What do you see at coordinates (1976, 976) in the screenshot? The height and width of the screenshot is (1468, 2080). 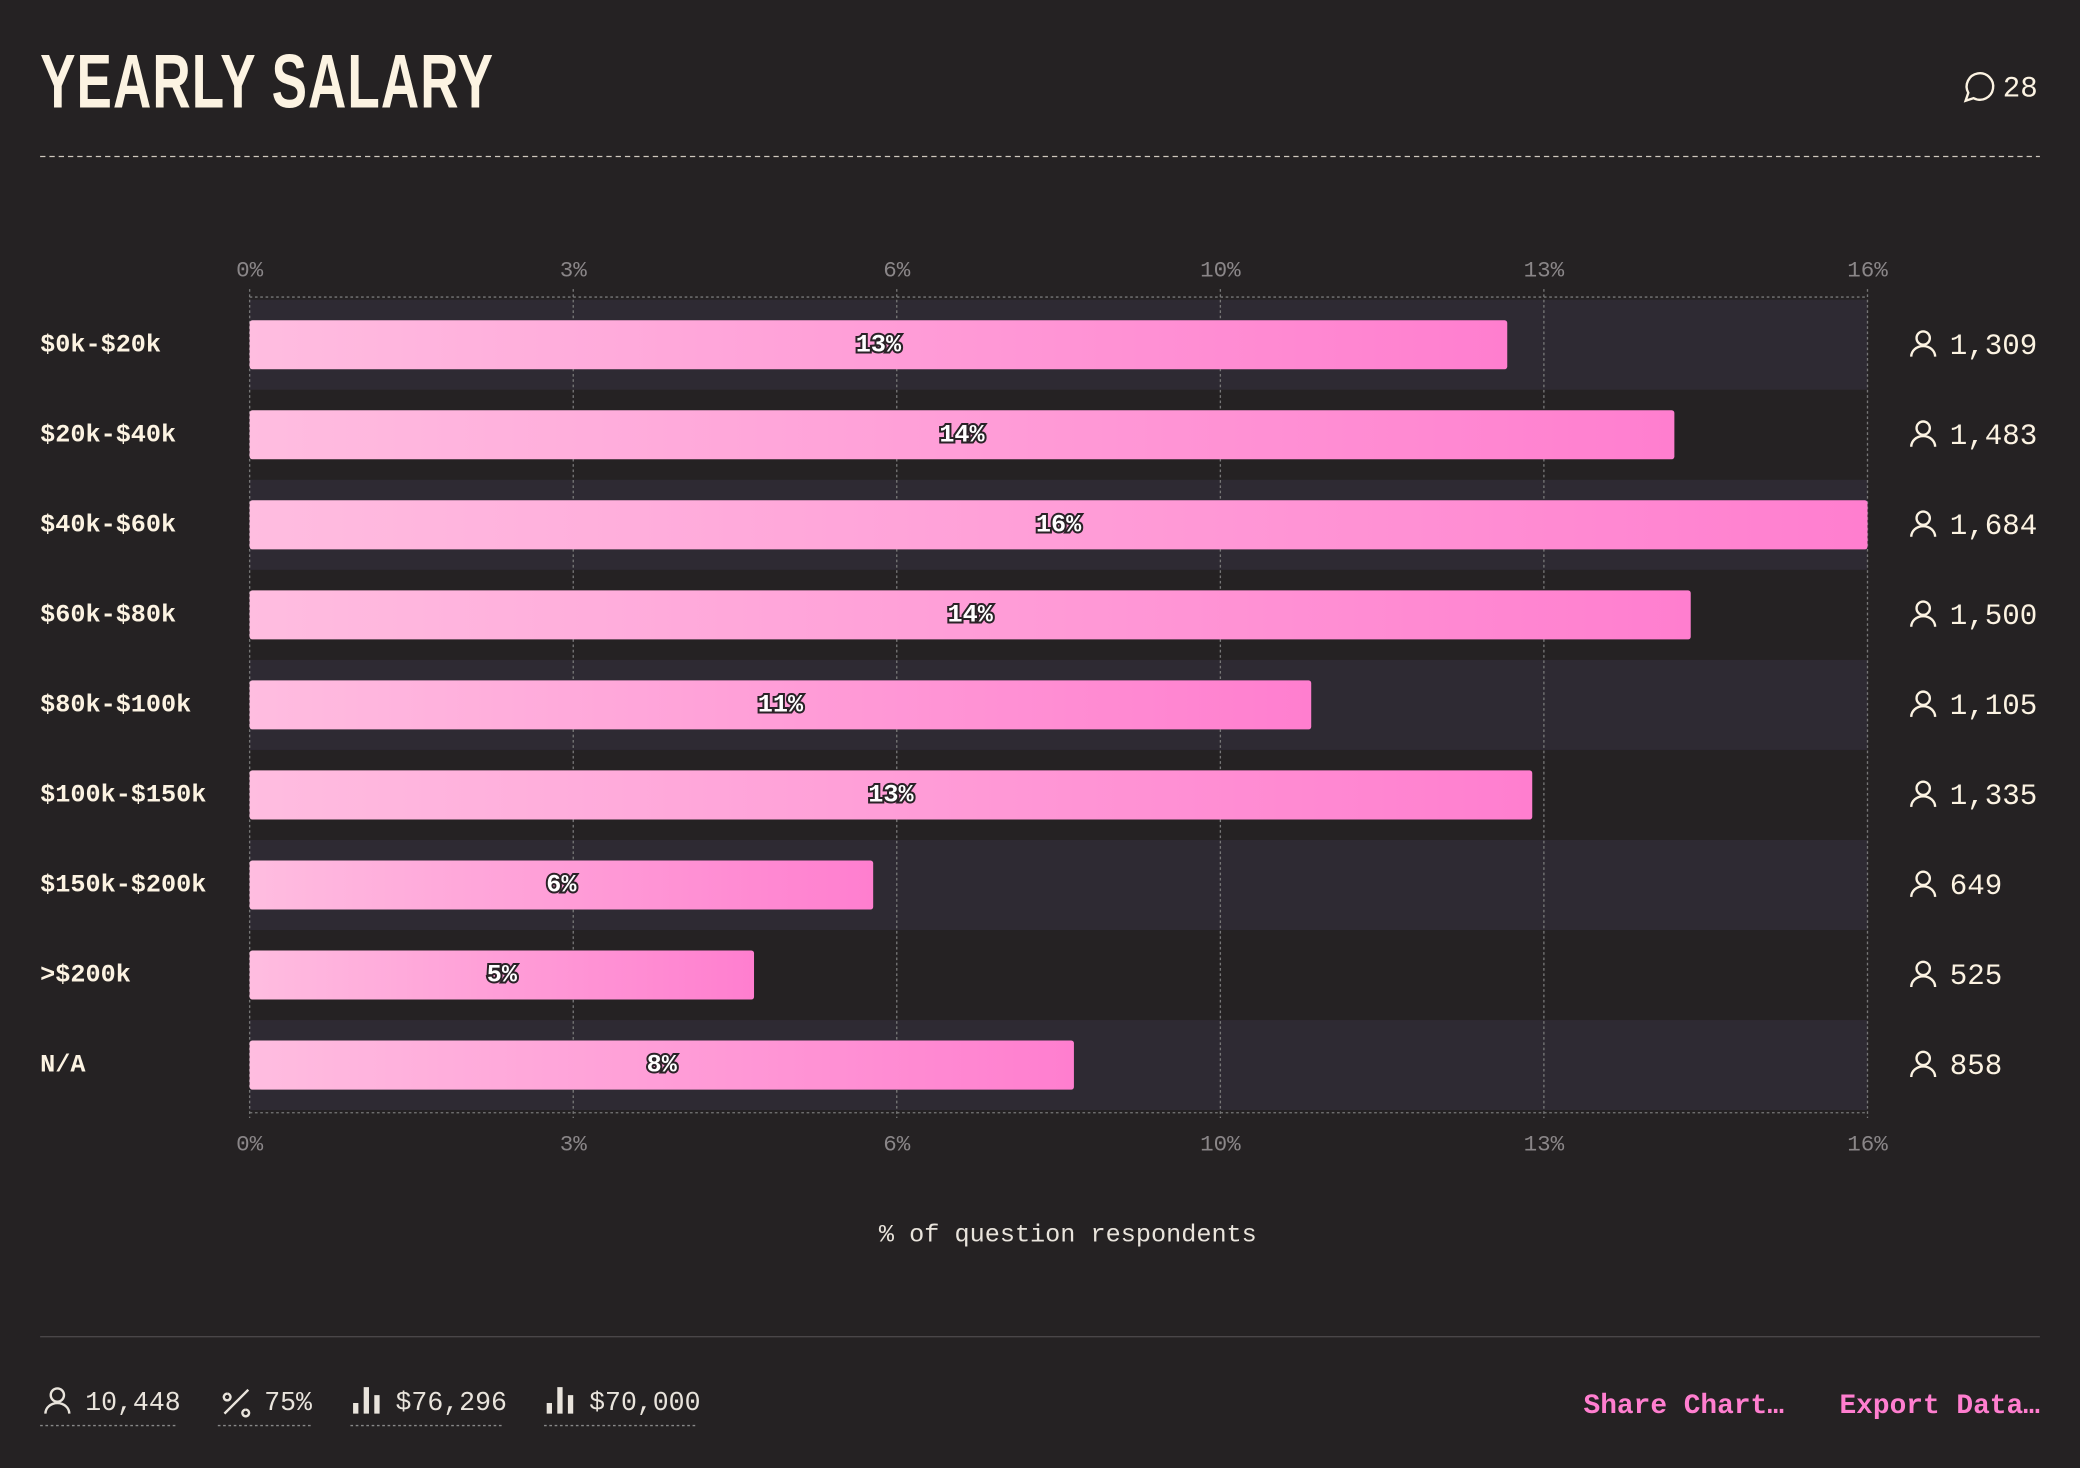 I see `respondent-count: 525` at bounding box center [1976, 976].